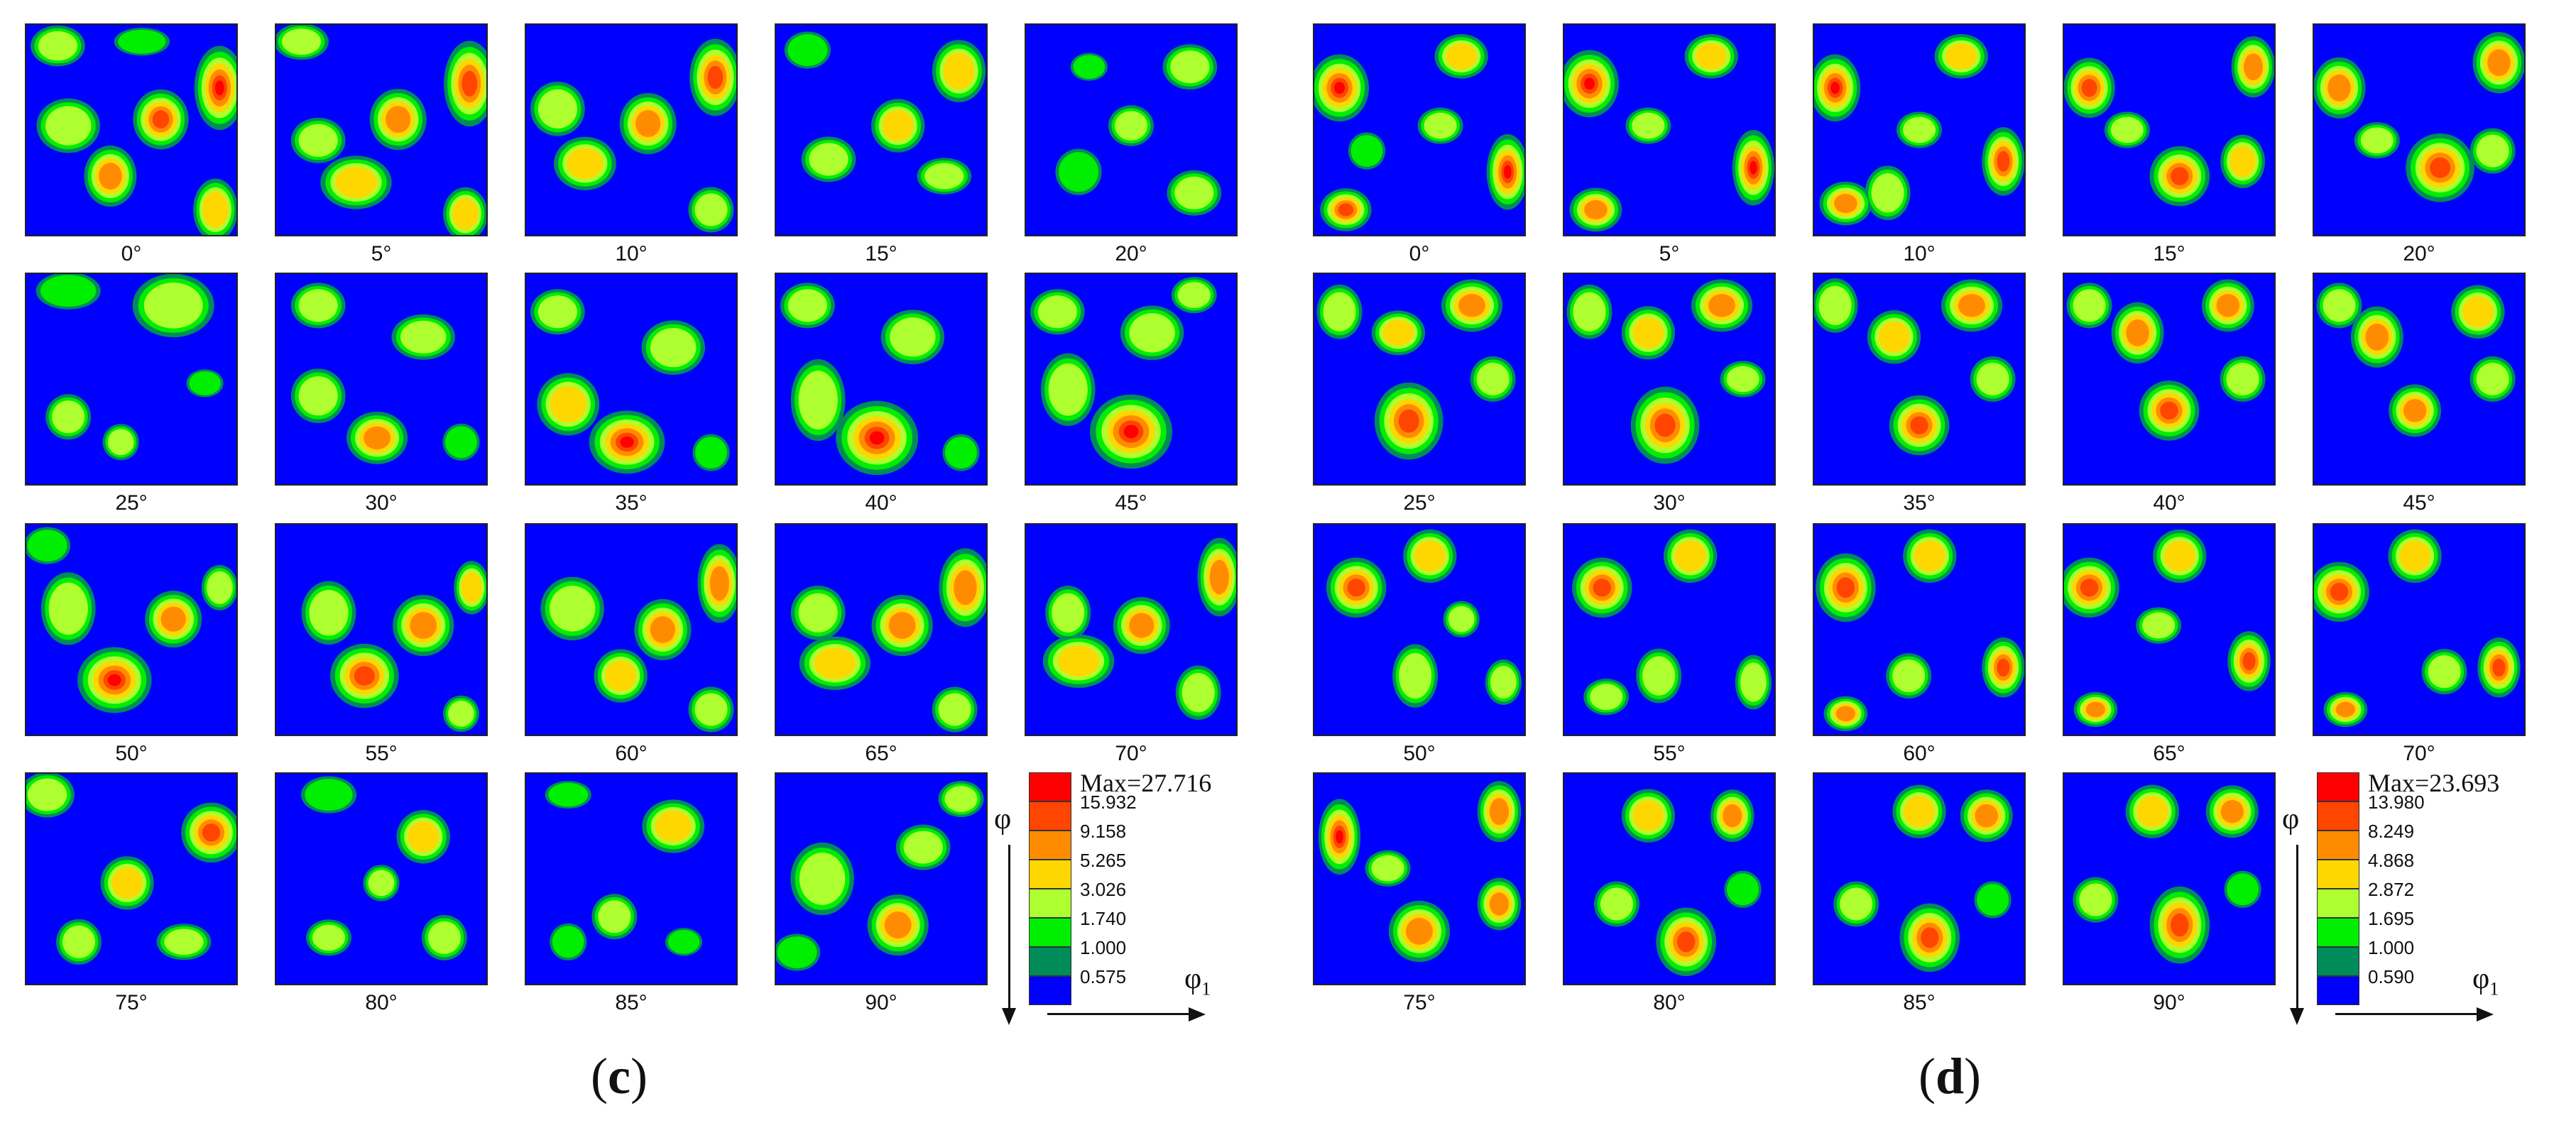  What do you see at coordinates (1146, 783) in the screenshot?
I see `legend-max-label: Max=27.716` at bounding box center [1146, 783].